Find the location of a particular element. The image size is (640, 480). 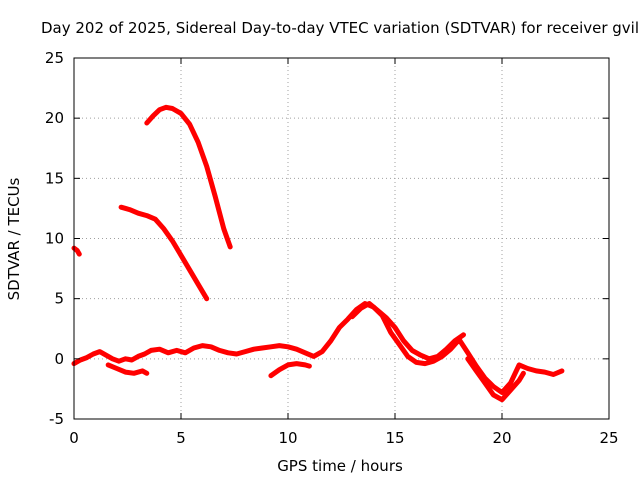

x-tick-label: 0 is located at coordinates (74, 438).